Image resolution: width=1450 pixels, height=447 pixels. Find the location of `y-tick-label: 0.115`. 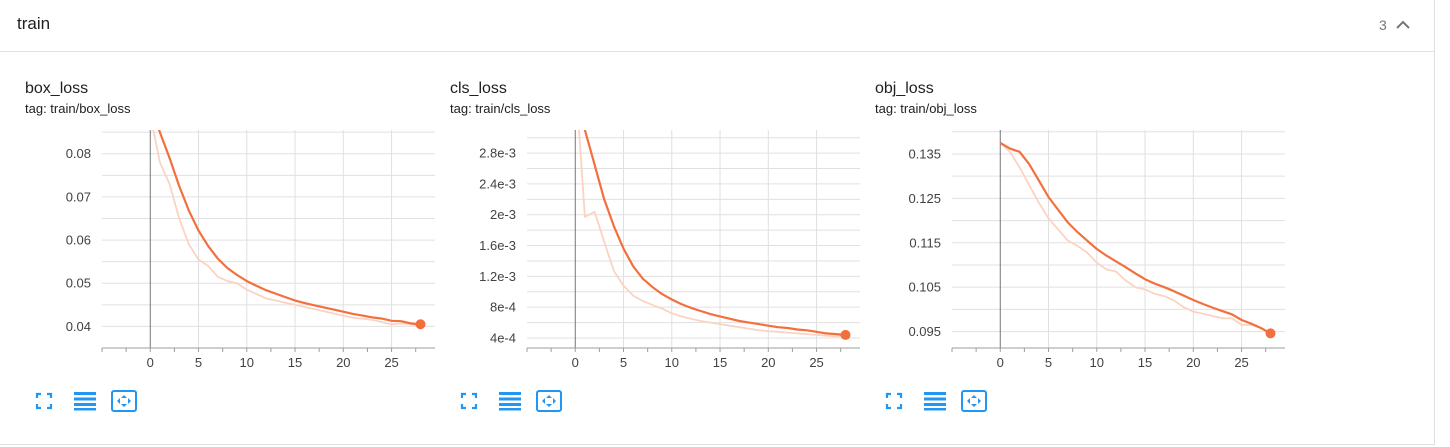

y-tick-label: 0.115 is located at coordinates (925, 242).